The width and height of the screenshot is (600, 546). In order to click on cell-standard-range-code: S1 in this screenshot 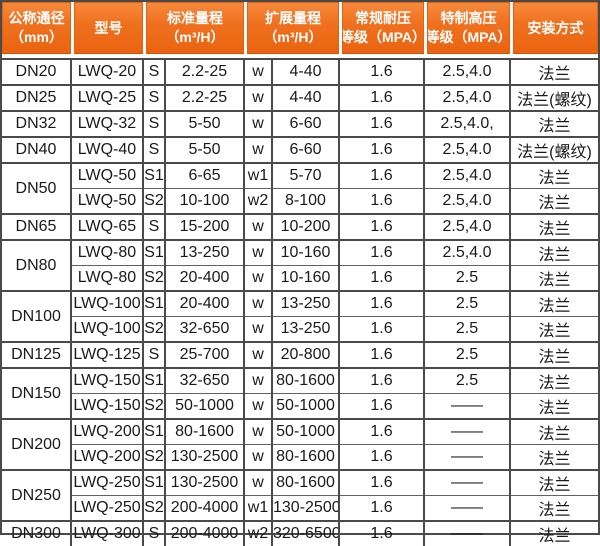, I will do `click(154, 252)`.